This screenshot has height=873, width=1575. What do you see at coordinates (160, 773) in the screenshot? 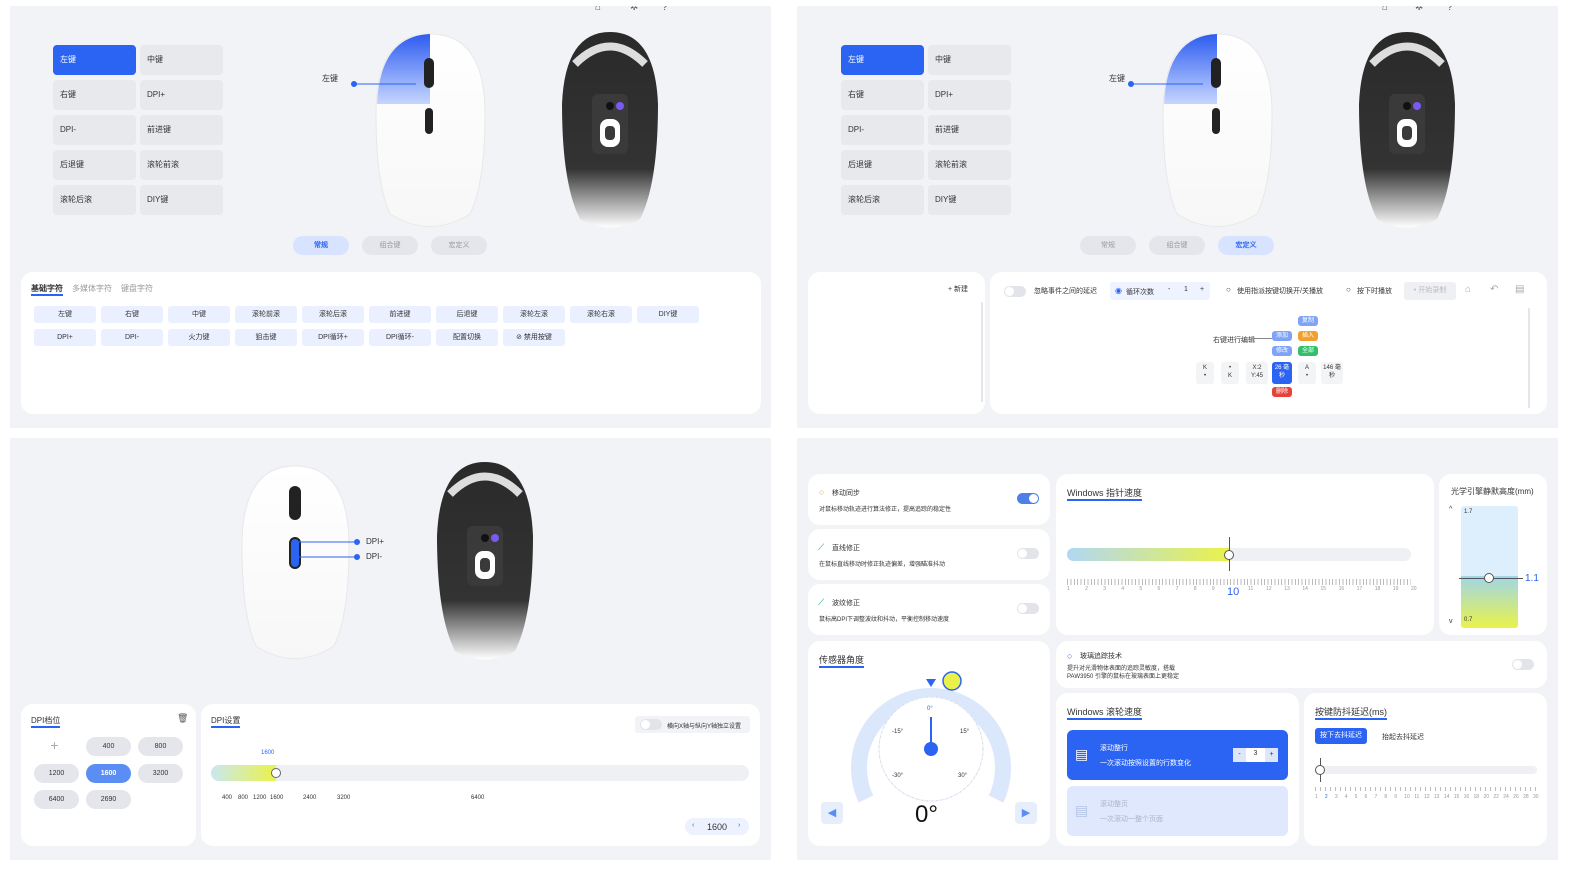
I see `tier-3200: 3200` at bounding box center [160, 773].